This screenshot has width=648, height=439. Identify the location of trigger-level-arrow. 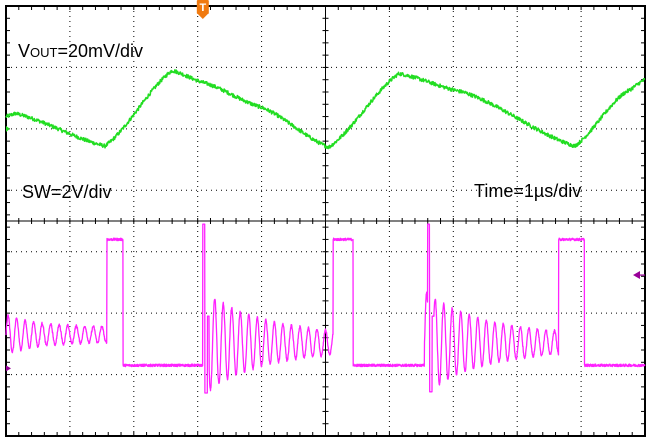
(639, 275).